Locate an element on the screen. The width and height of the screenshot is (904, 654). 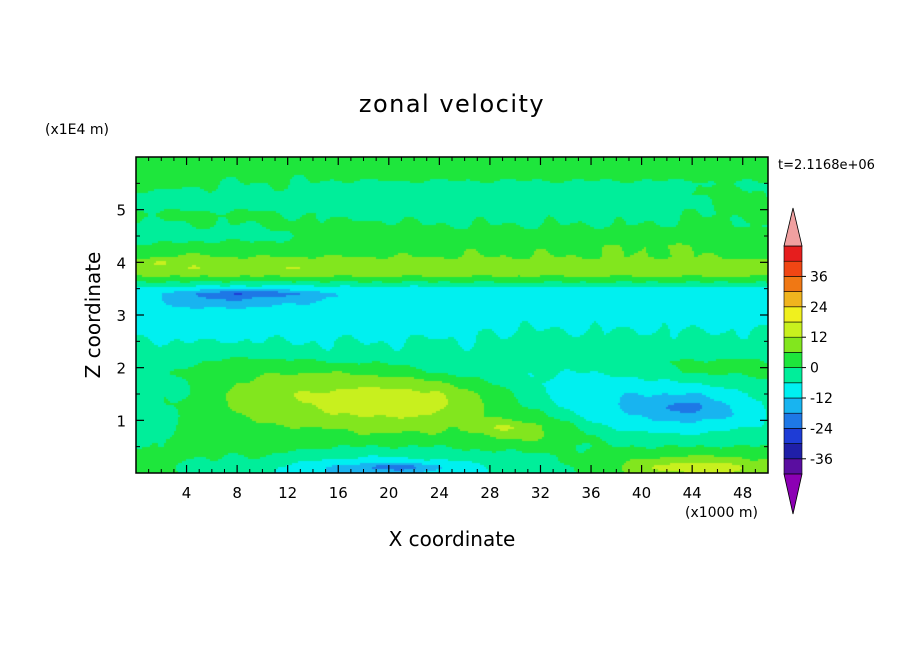
x-tick-label: 24 is located at coordinates (439, 493).